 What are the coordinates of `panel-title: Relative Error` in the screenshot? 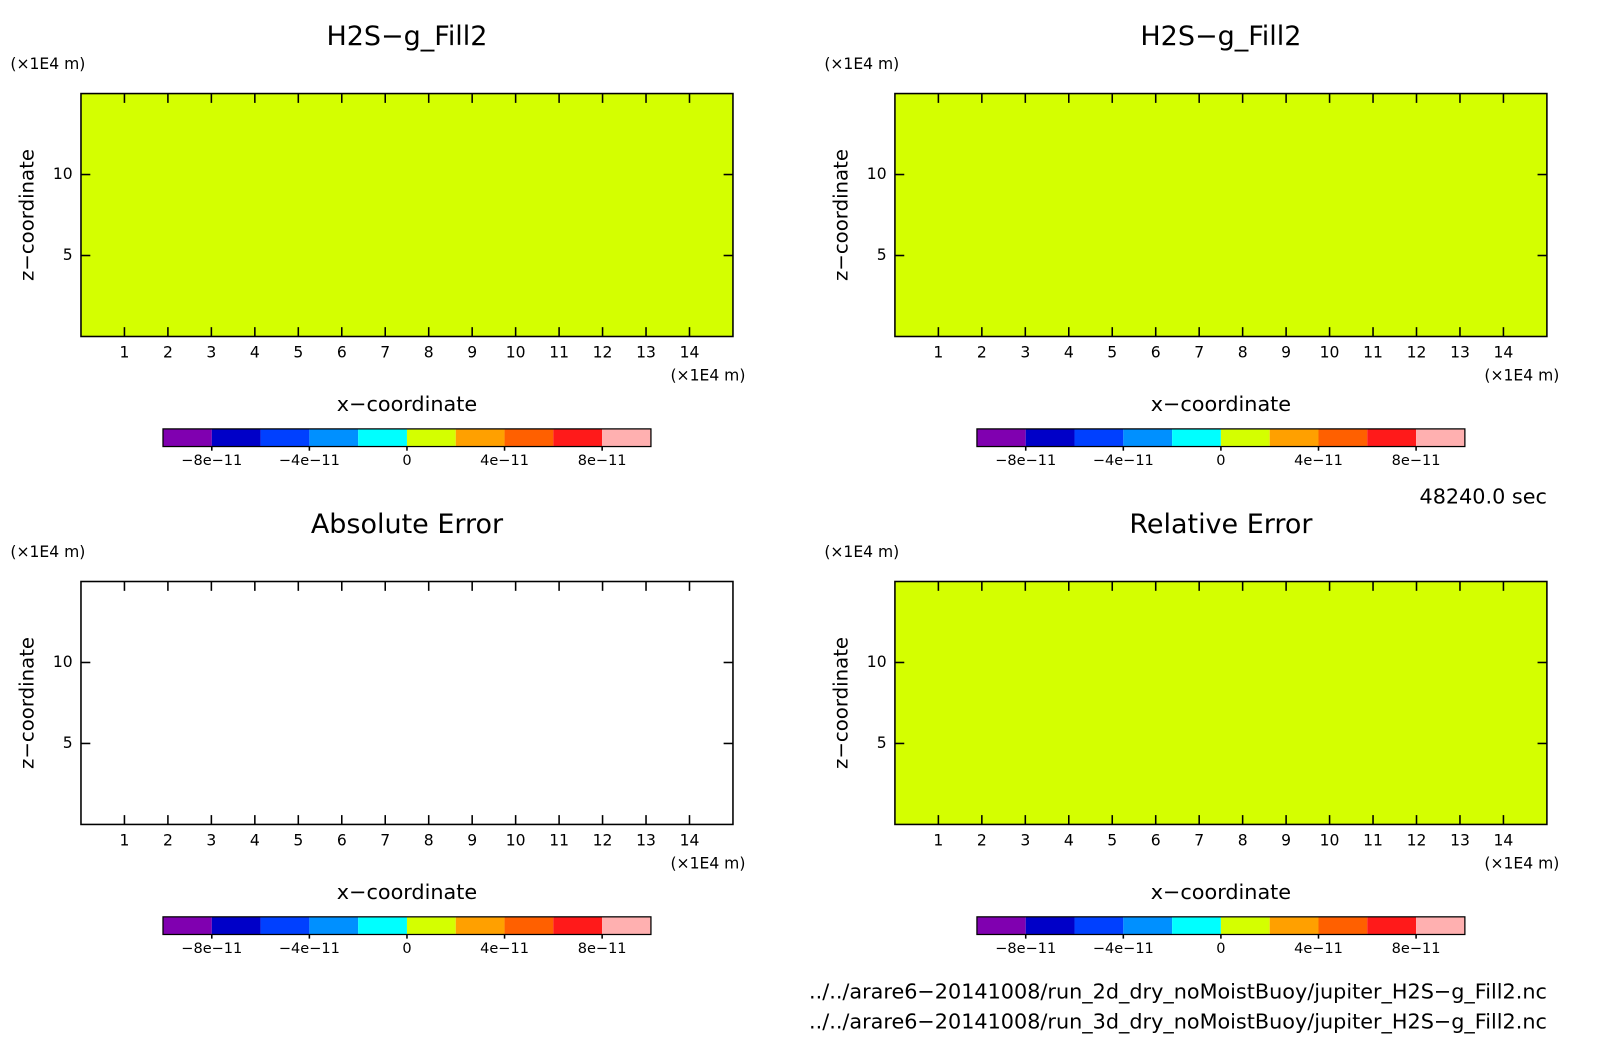 It's located at (1221, 524).